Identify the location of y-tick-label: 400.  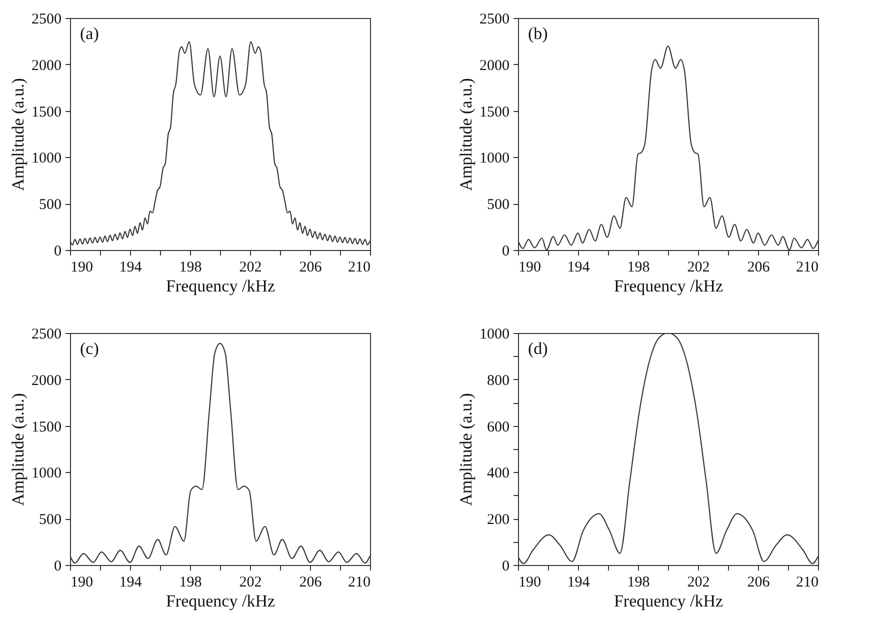
(498, 474).